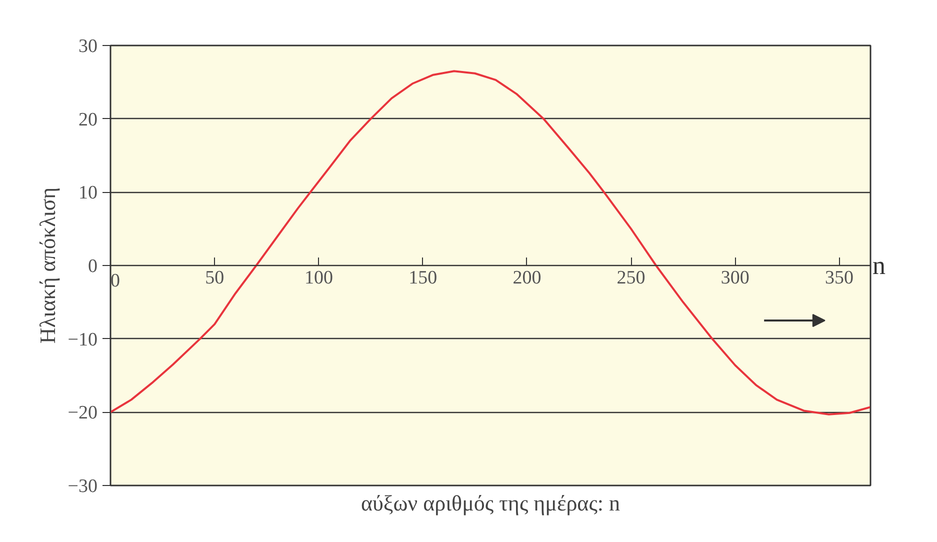  What do you see at coordinates (490, 503) in the screenshot?
I see `x-axis-title: αύξων αριθμός της ημέρας: n` at bounding box center [490, 503].